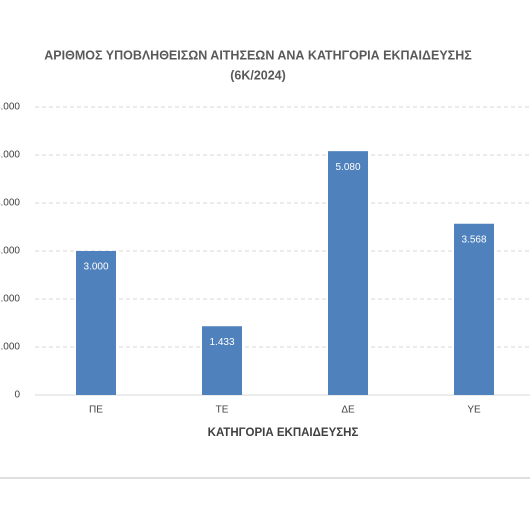 The height and width of the screenshot is (516, 530). I want to click on value-label: 1.433, so click(221, 342).